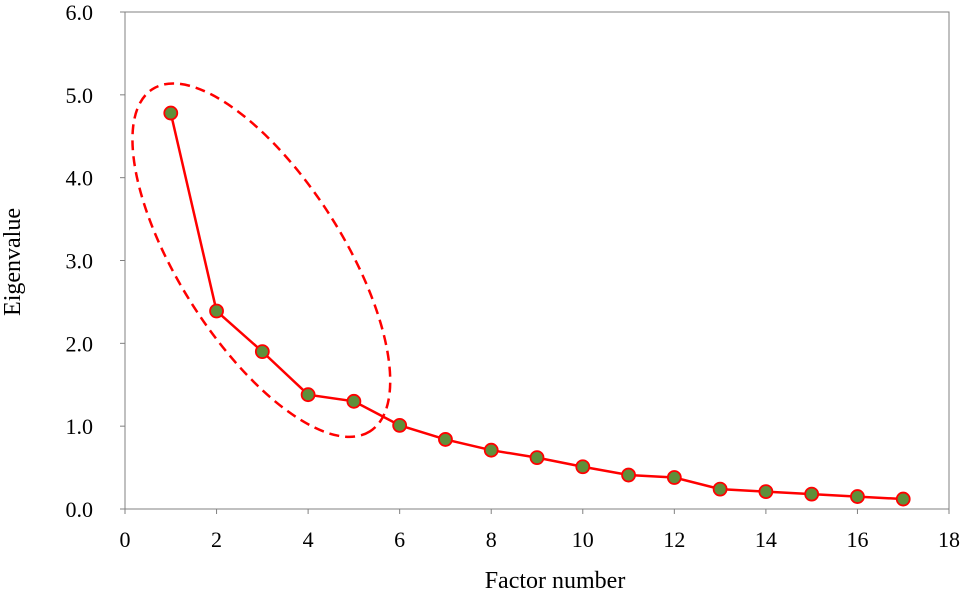 The image size is (967, 594). Describe the element at coordinates (80, 509) in the screenshot. I see `y-tick-label: 0.0` at that location.